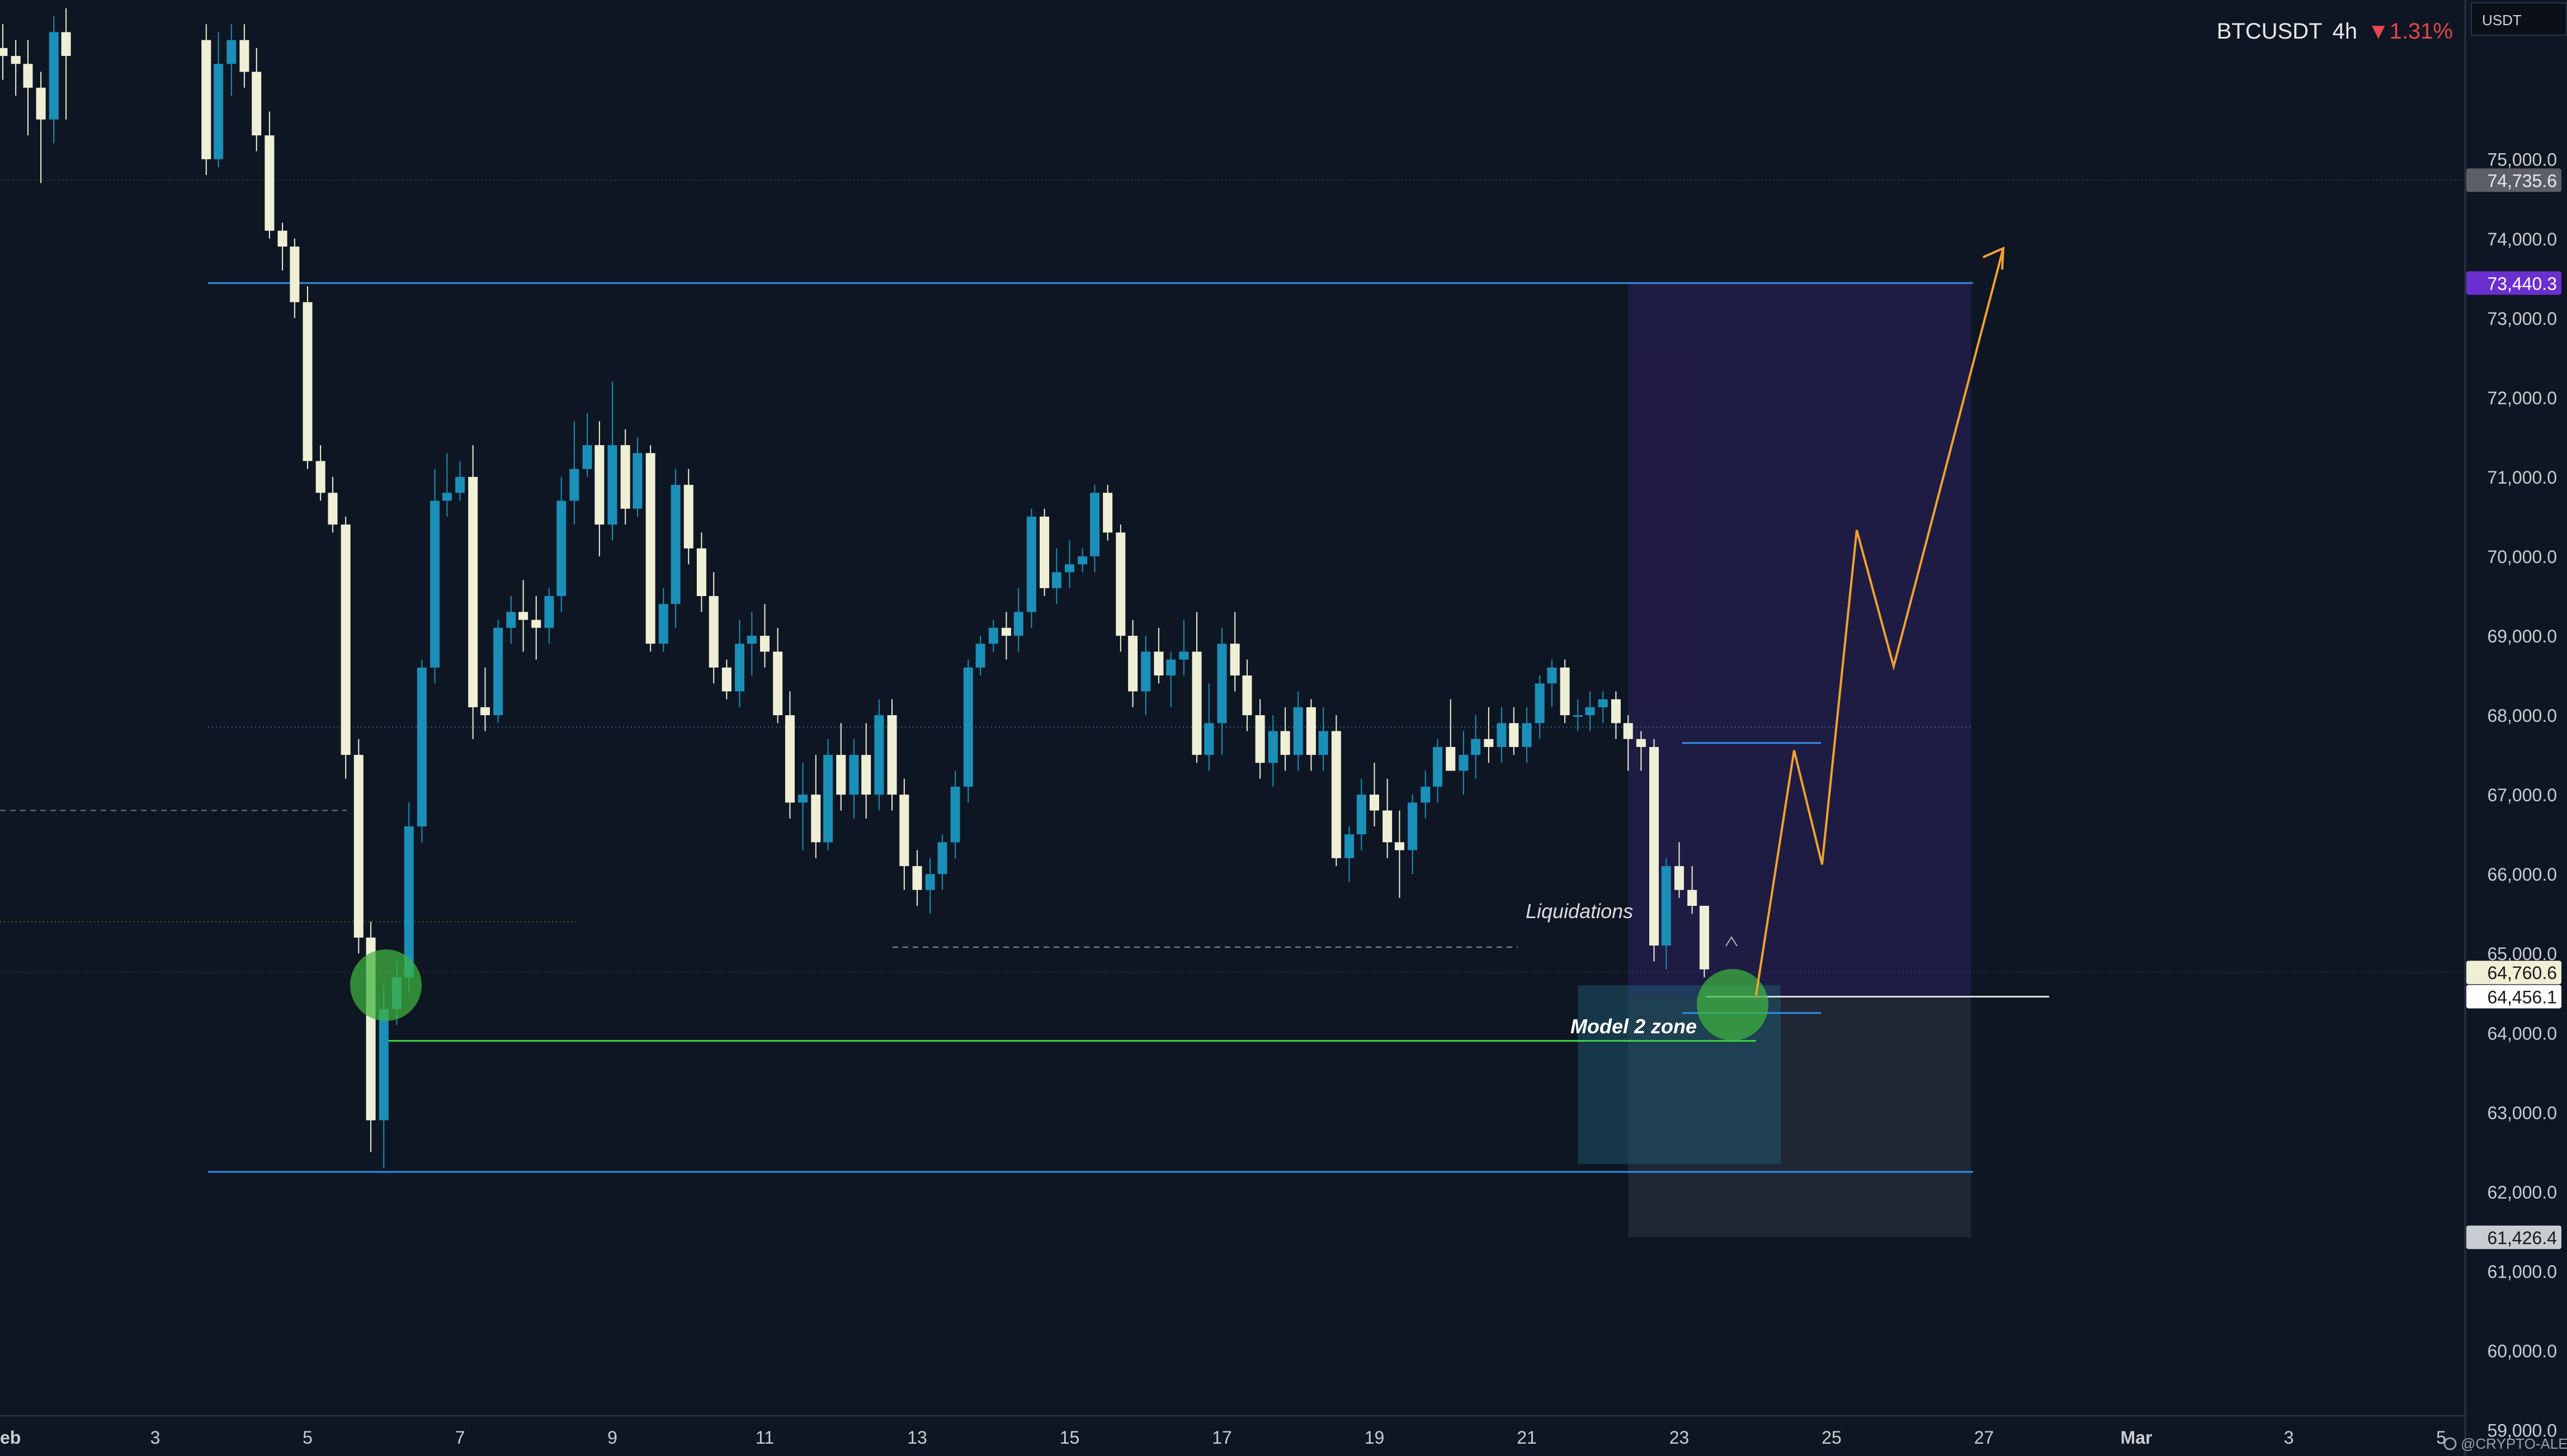 This screenshot has width=2567, height=1456. What do you see at coordinates (1879, 622) in the screenshot?
I see `projection-path` at bounding box center [1879, 622].